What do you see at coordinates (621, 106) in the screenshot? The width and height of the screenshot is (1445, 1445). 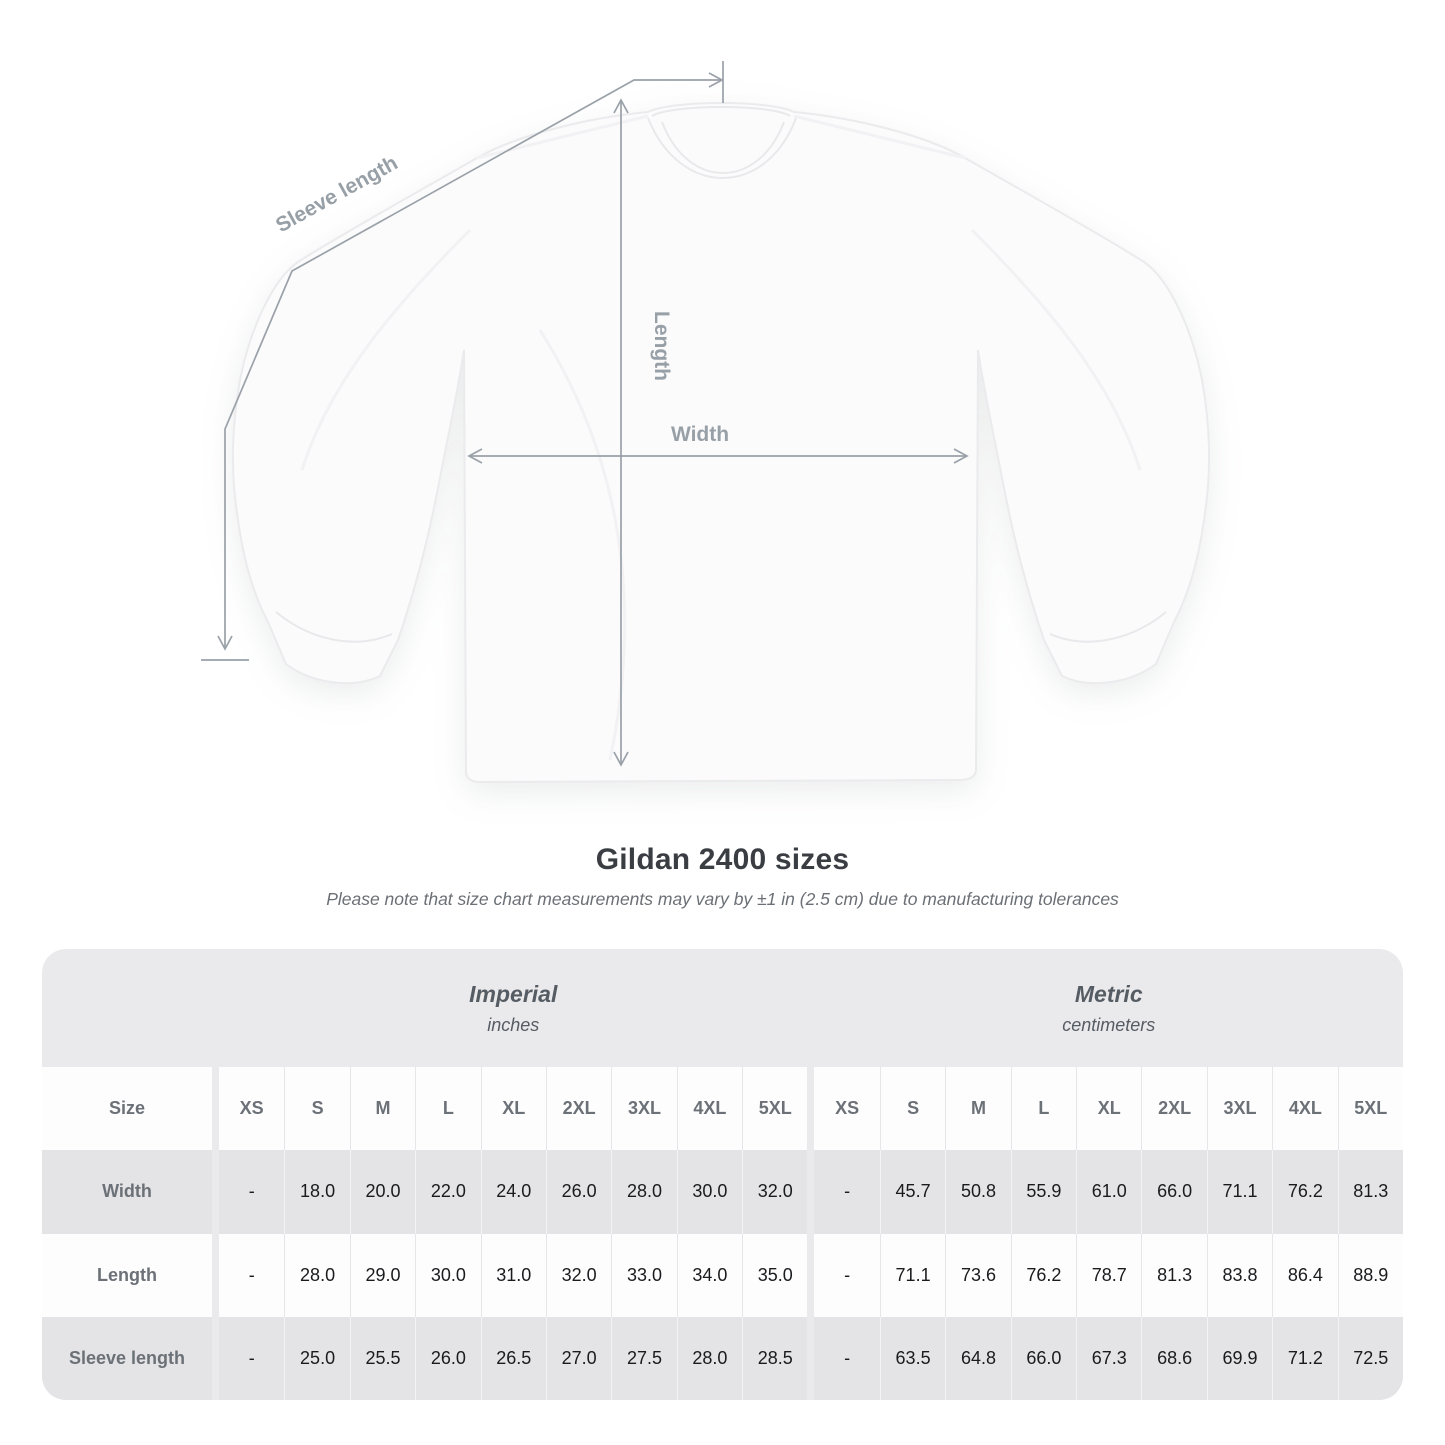 I see `arrowhead-up` at bounding box center [621, 106].